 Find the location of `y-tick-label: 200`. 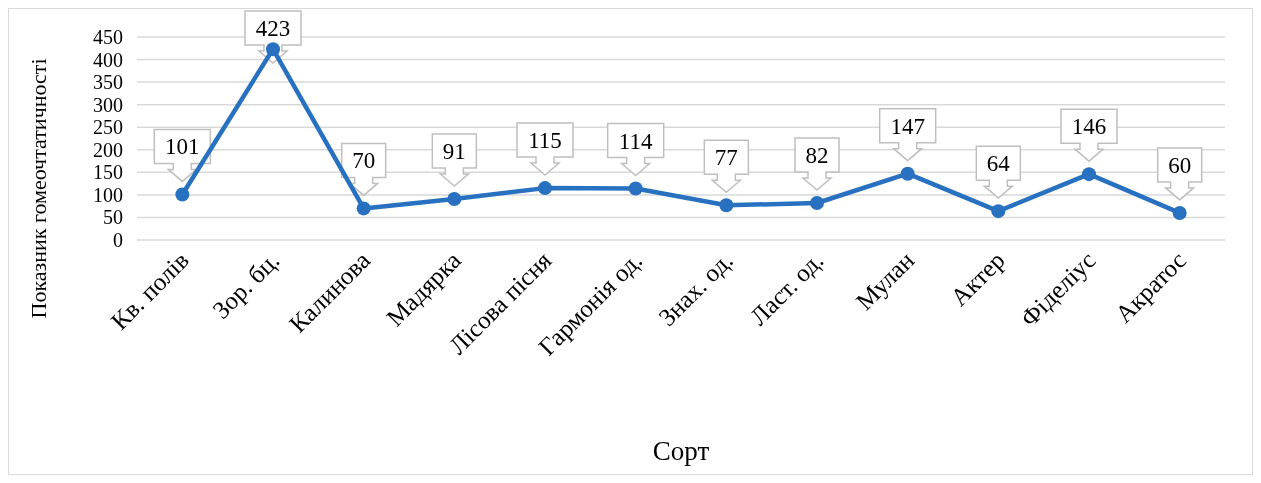

y-tick-label: 200 is located at coordinates (108, 149).